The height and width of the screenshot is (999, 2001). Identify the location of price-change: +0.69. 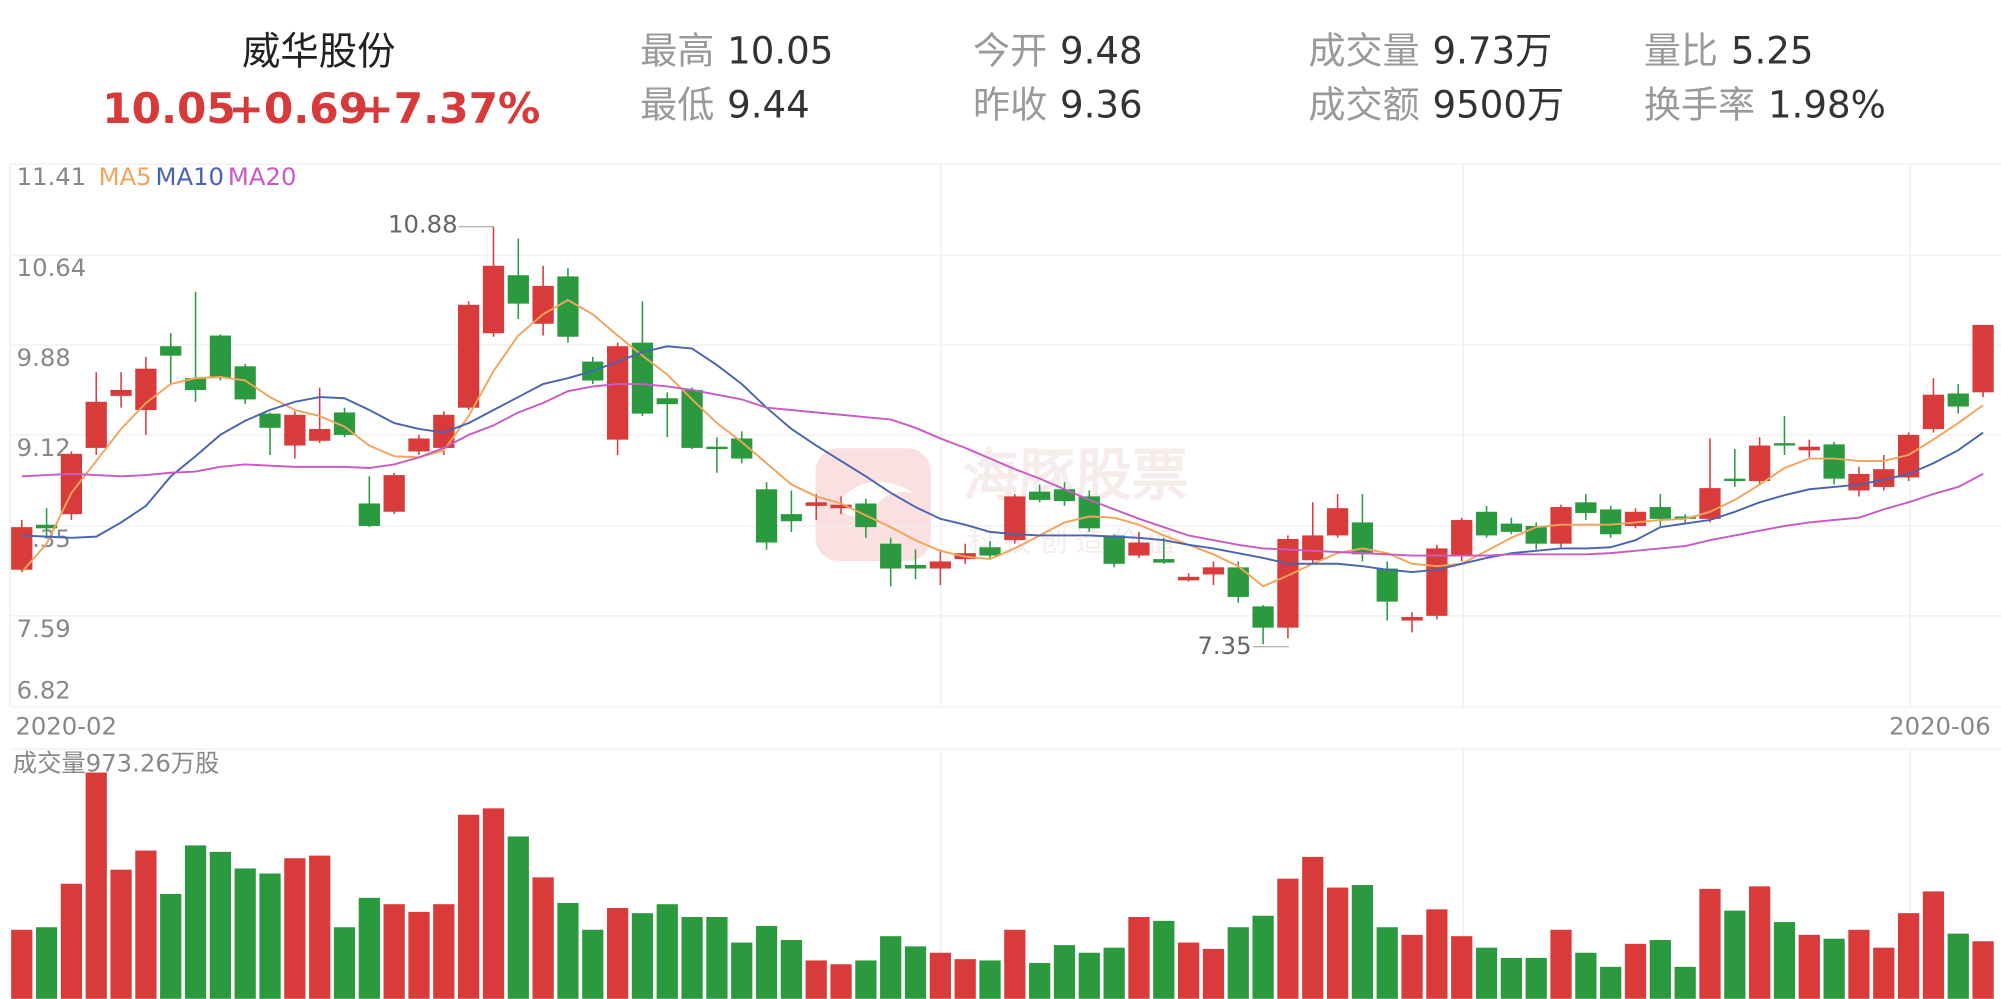
(298, 108).